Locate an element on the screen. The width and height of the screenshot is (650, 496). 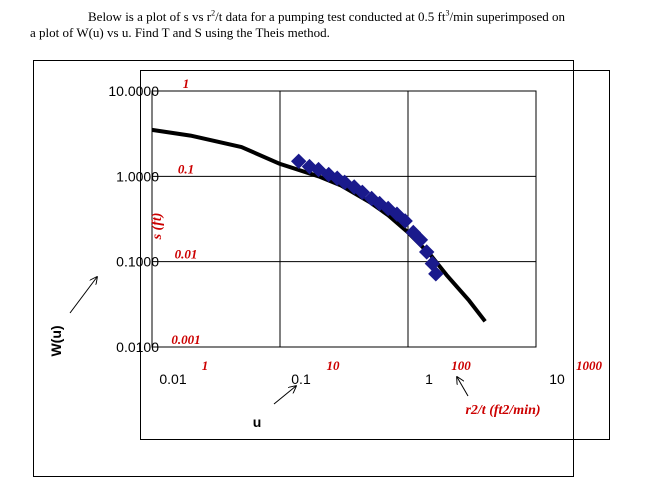
u-arrow is located at coordinates (284, 395).